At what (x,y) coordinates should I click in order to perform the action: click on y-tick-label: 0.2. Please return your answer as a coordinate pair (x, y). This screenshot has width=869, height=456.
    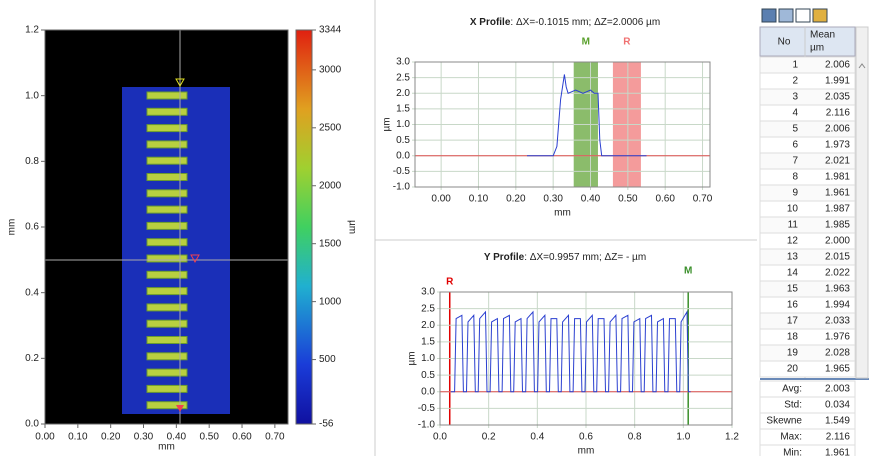
    Looking at the image, I should click on (32, 358).